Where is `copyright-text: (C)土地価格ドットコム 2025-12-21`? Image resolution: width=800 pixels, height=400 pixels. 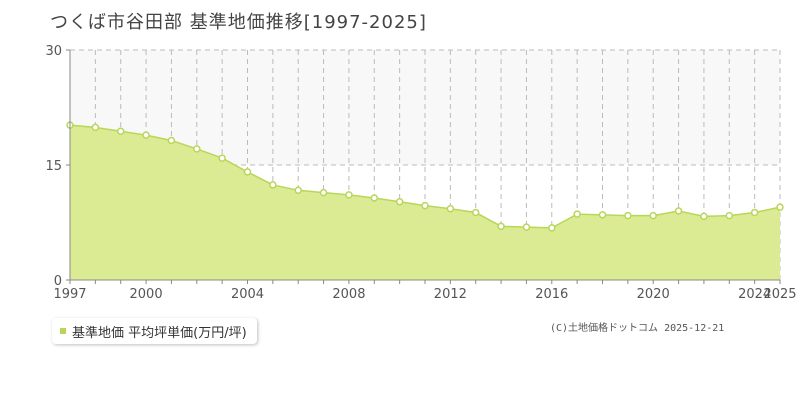 copyright-text: (C)土地価格ドットコム 2025-12-21 is located at coordinates (637, 328).